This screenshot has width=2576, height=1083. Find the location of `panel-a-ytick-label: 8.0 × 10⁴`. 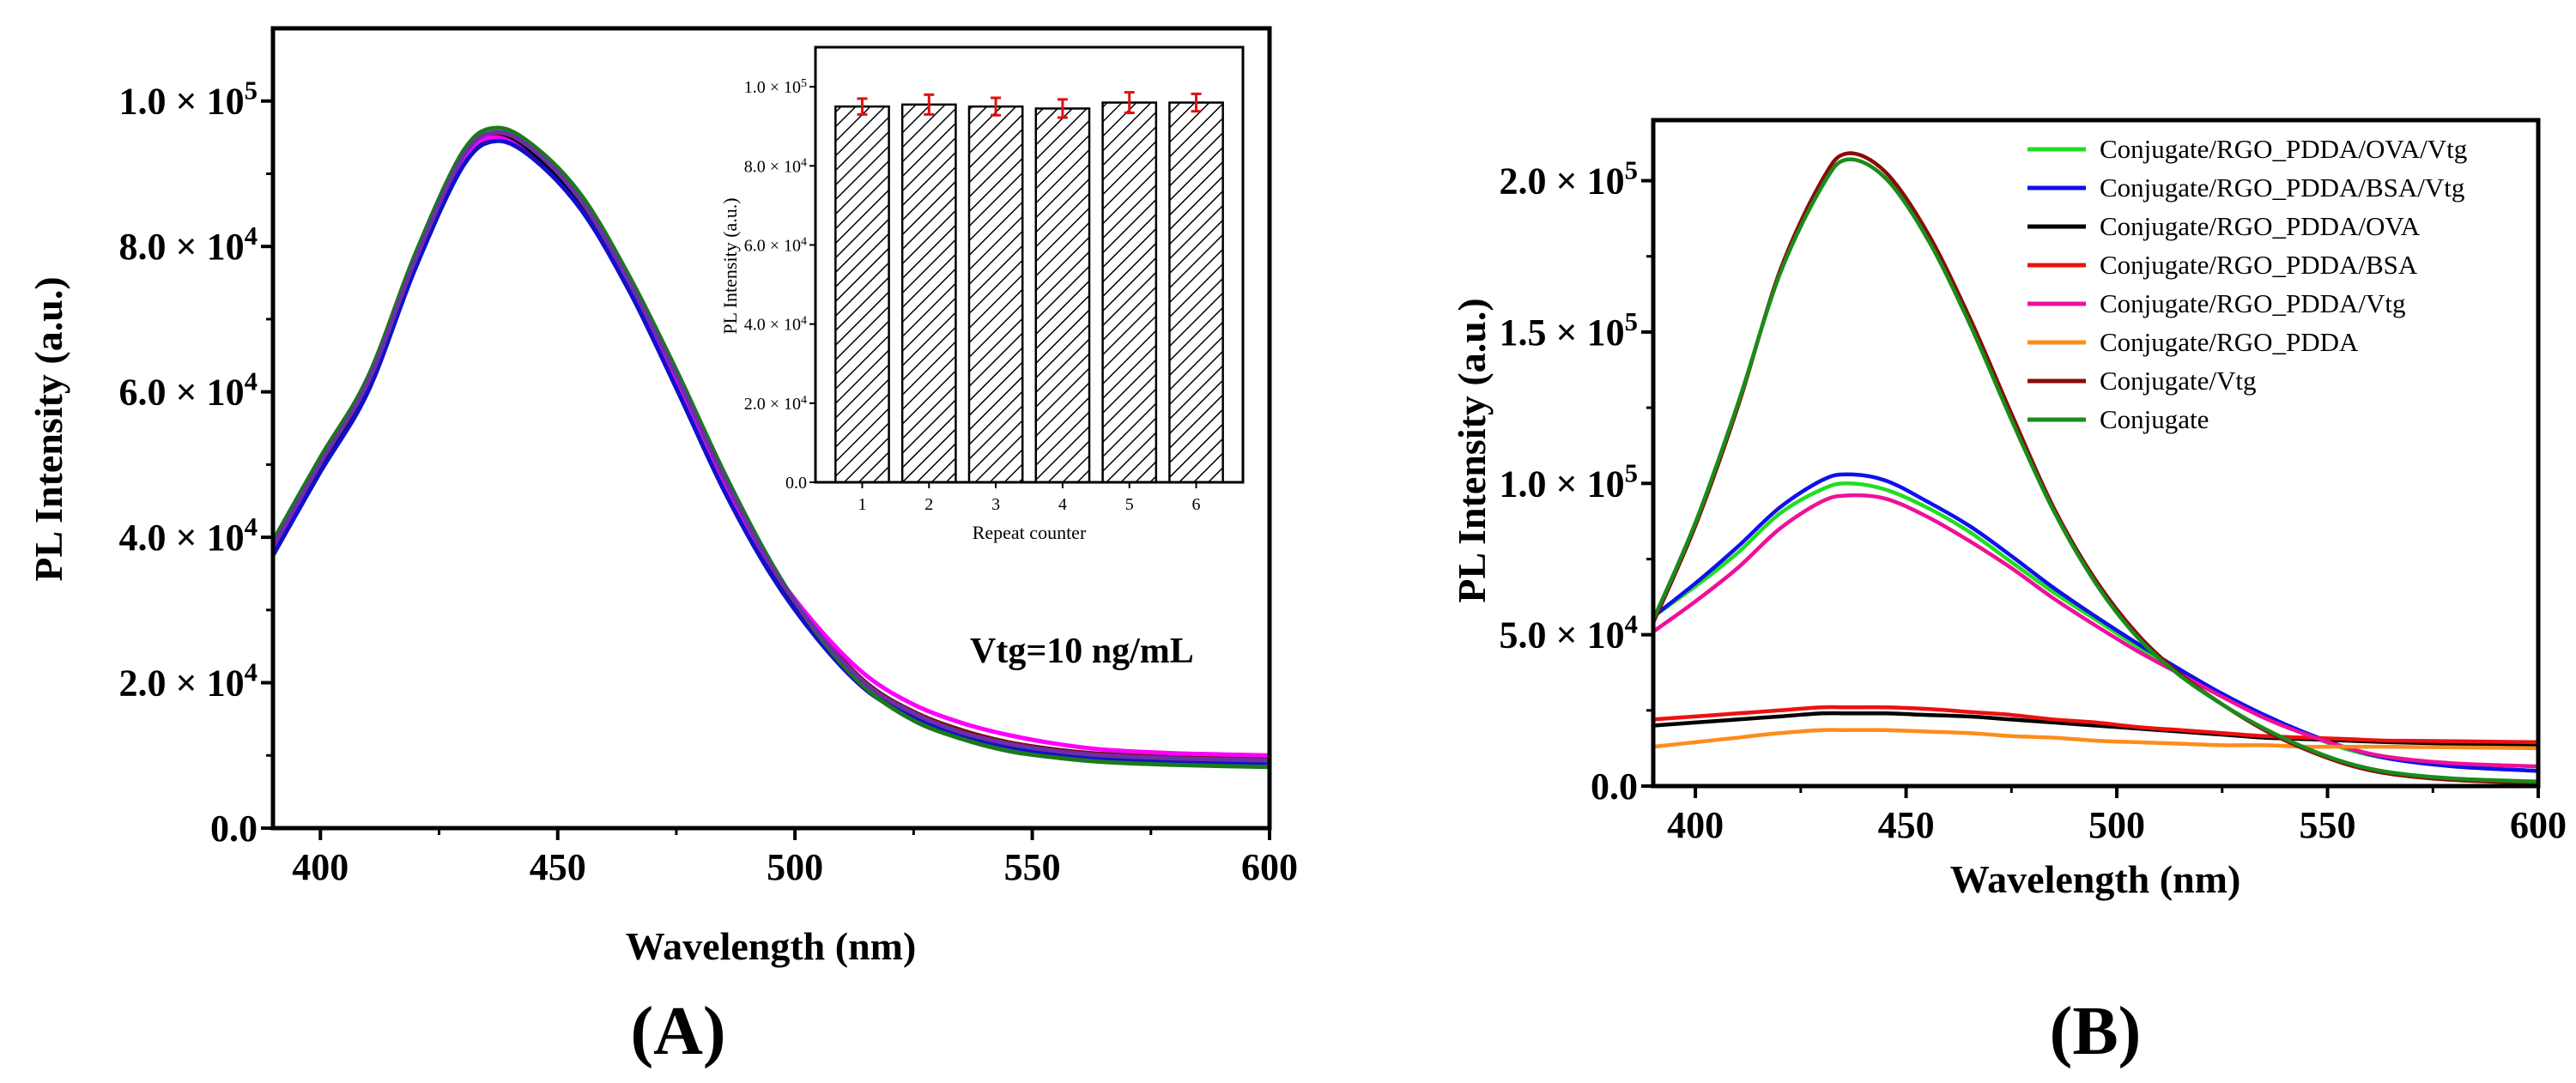

panel-a-ytick-label: 8.0 × 10⁴ is located at coordinates (188, 244).